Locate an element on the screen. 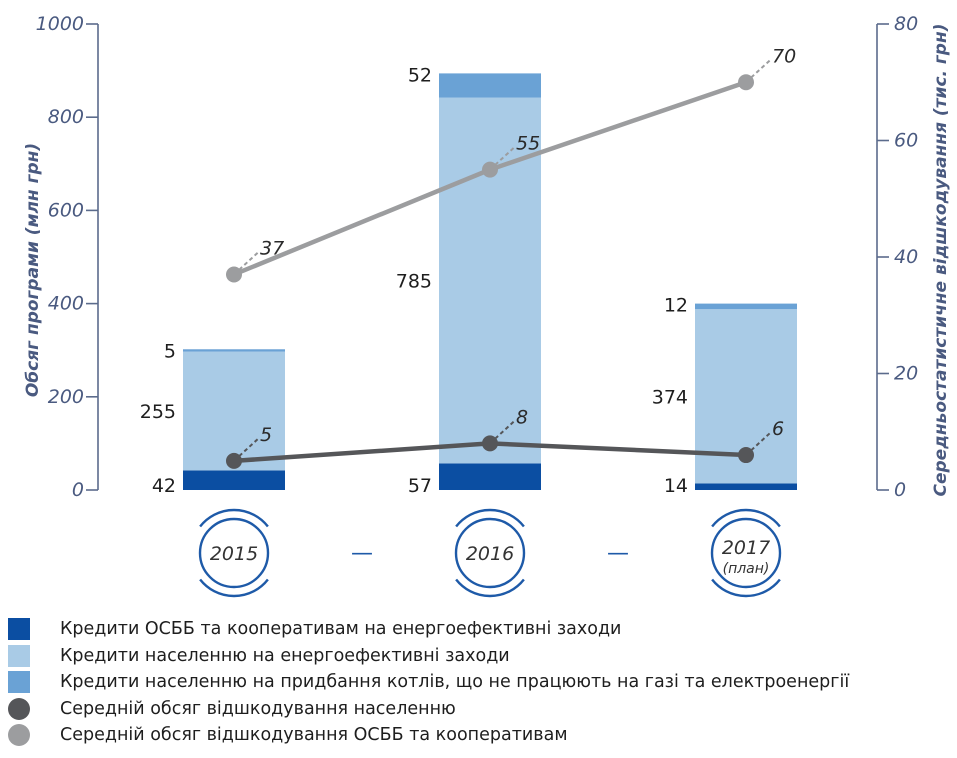 This screenshot has height=758, width=957. right-tick-label: 40 is located at coordinates (906, 257).